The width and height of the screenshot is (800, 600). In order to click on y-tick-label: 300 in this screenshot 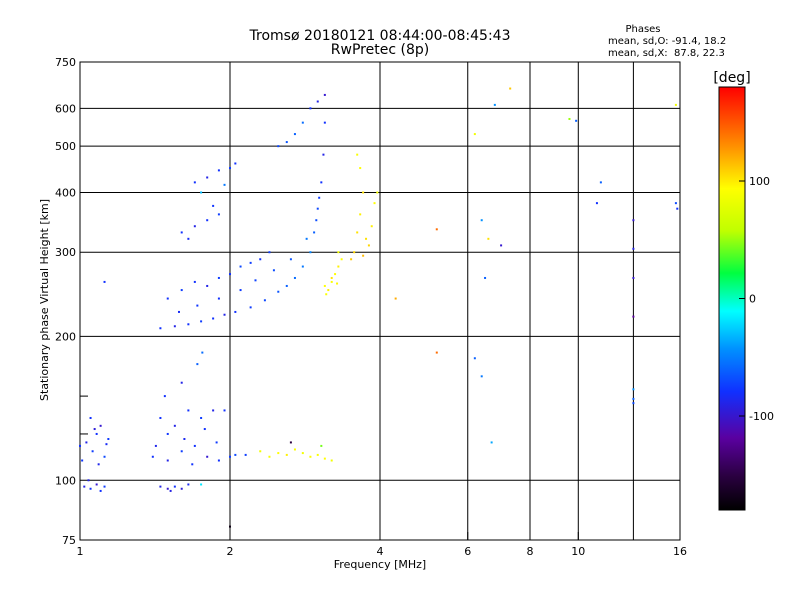, I will do `click(65, 252)`.